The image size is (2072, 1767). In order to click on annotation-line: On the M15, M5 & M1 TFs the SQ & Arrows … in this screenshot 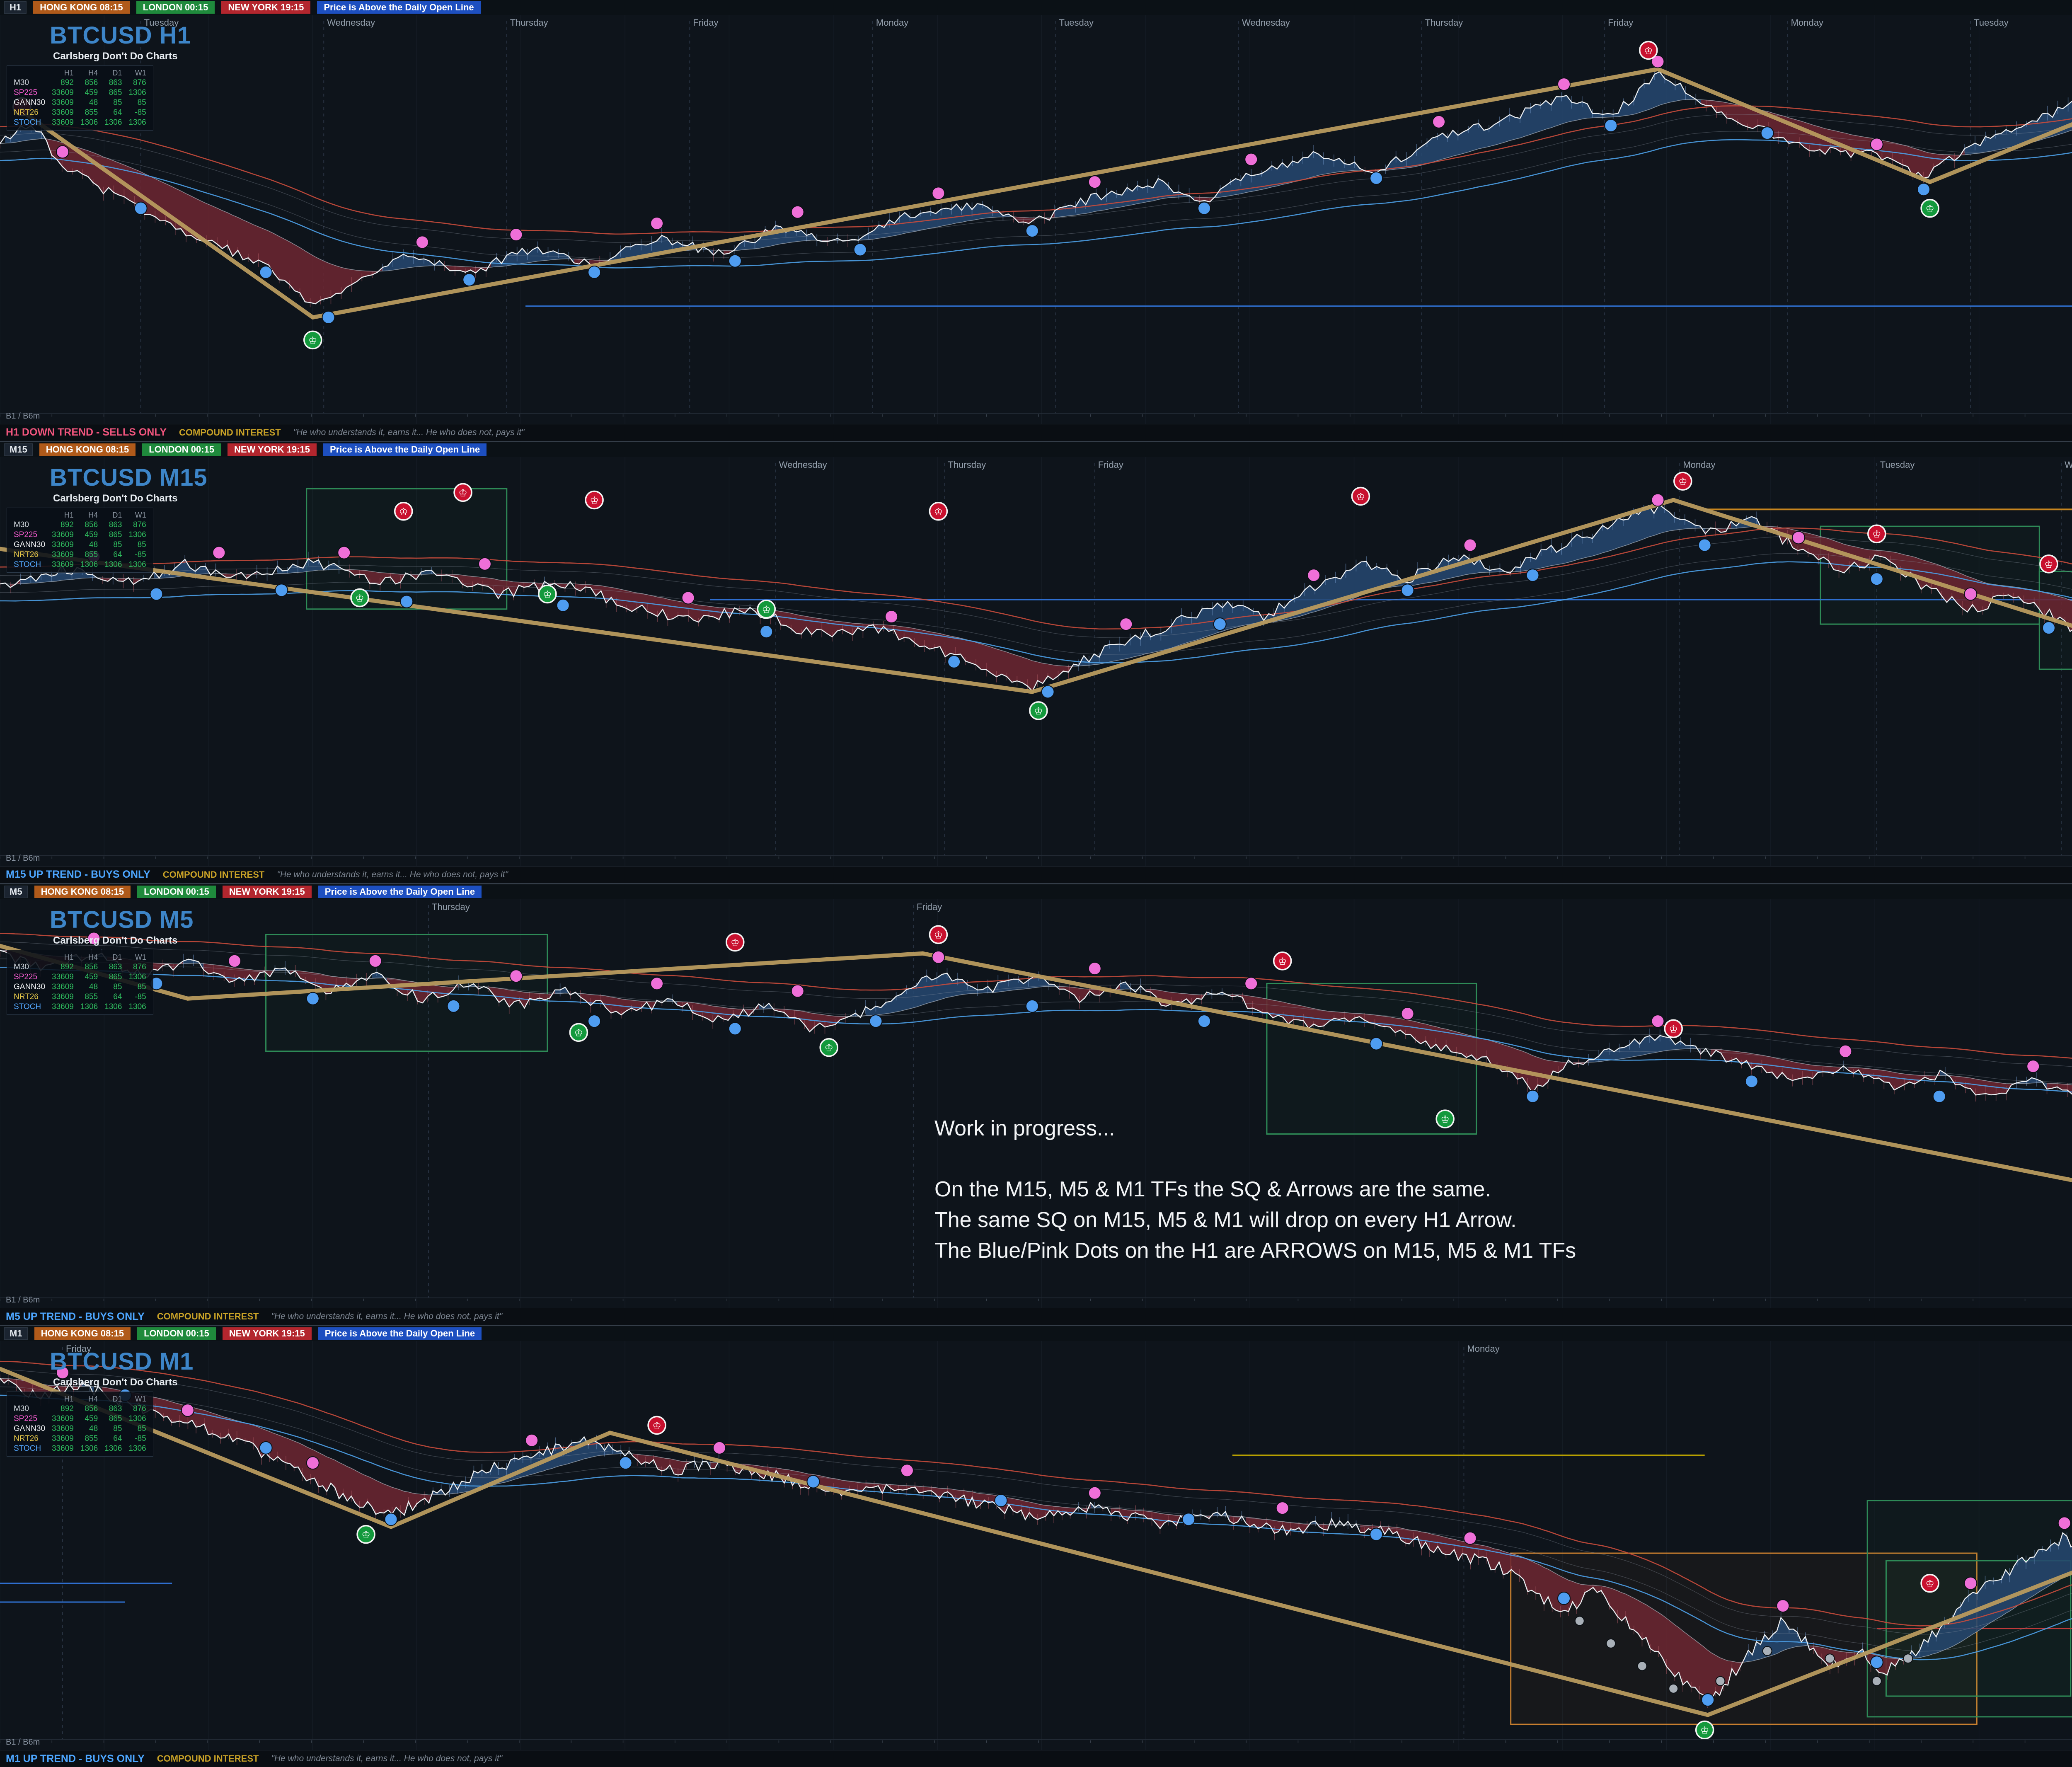, I will do `click(1212, 1190)`.